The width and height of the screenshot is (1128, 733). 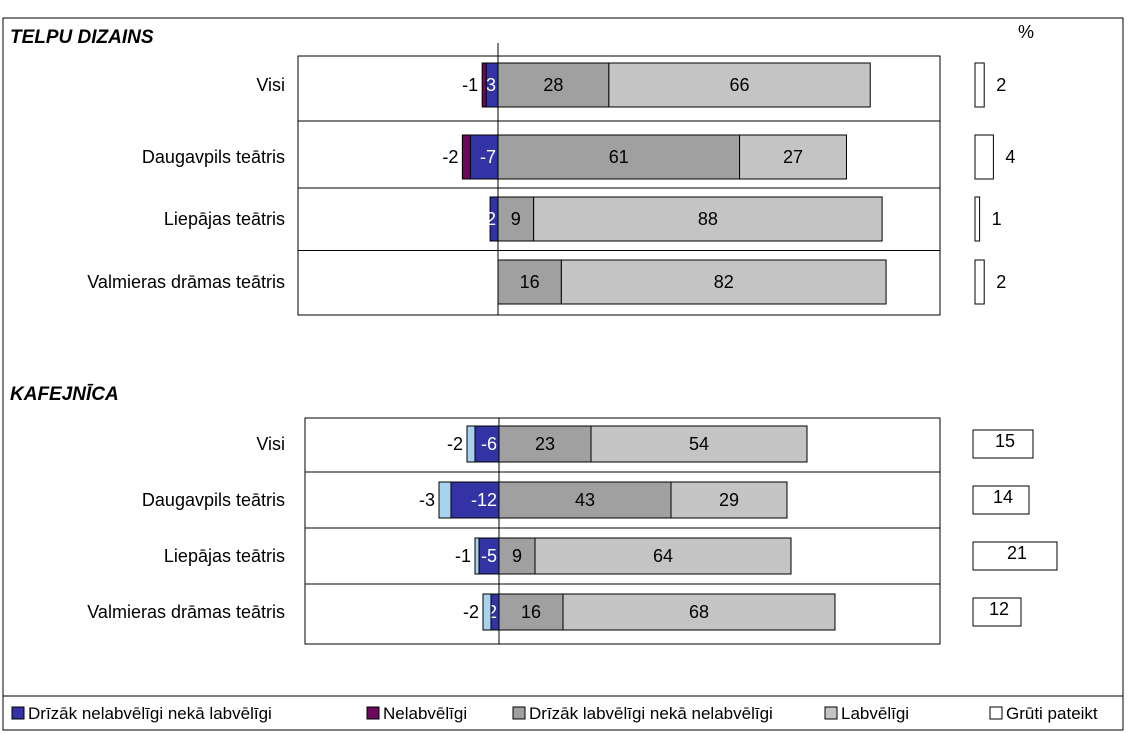 What do you see at coordinates (489, 444) in the screenshot?
I see `bar-label: -6` at bounding box center [489, 444].